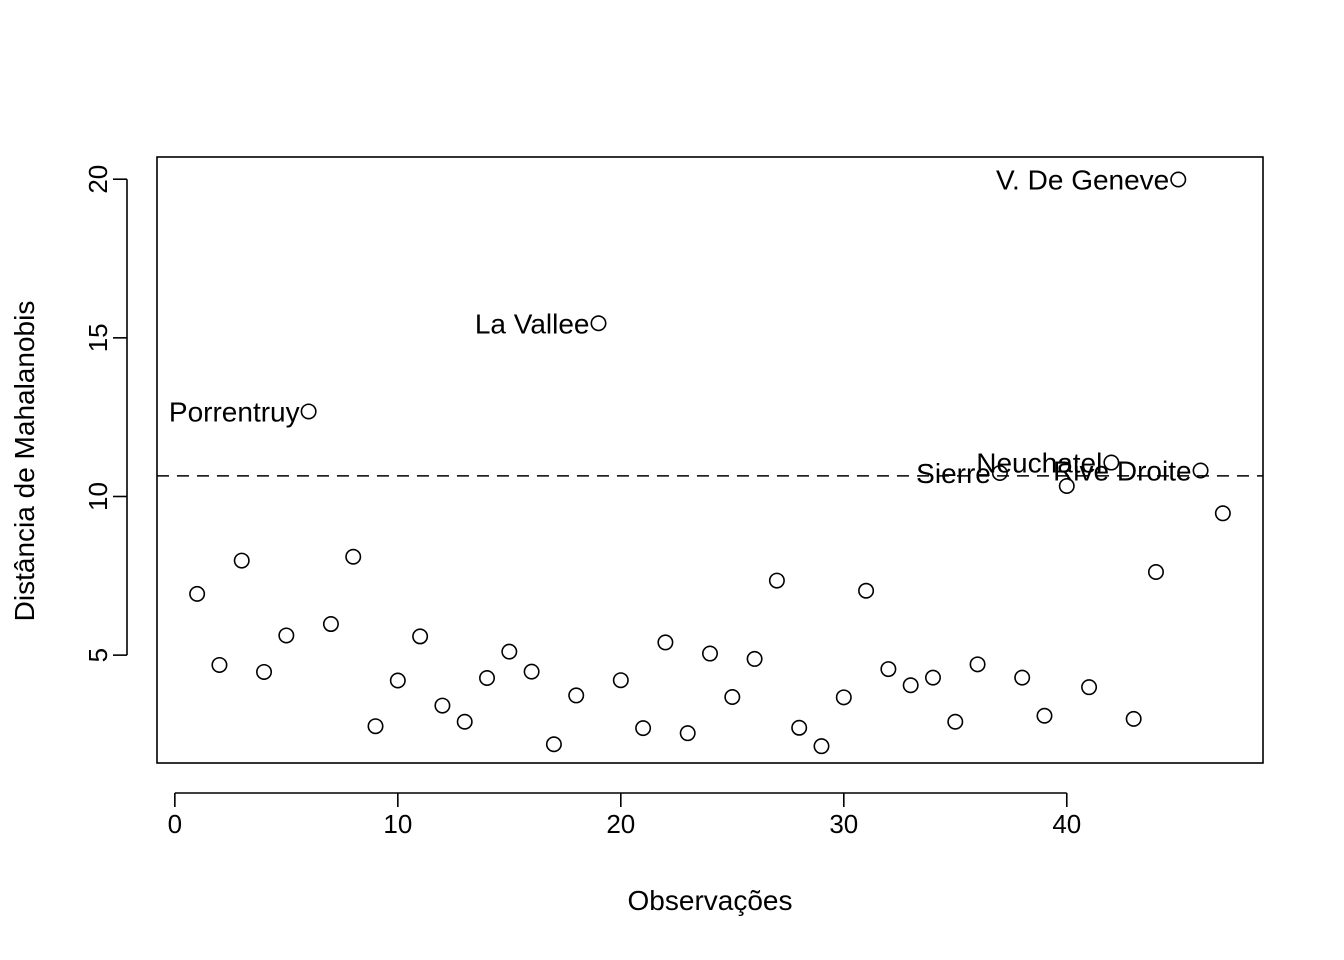 This screenshot has width=1344, height=960. I want to click on x-axis: 0 10 20 30 40, so click(624, 815).